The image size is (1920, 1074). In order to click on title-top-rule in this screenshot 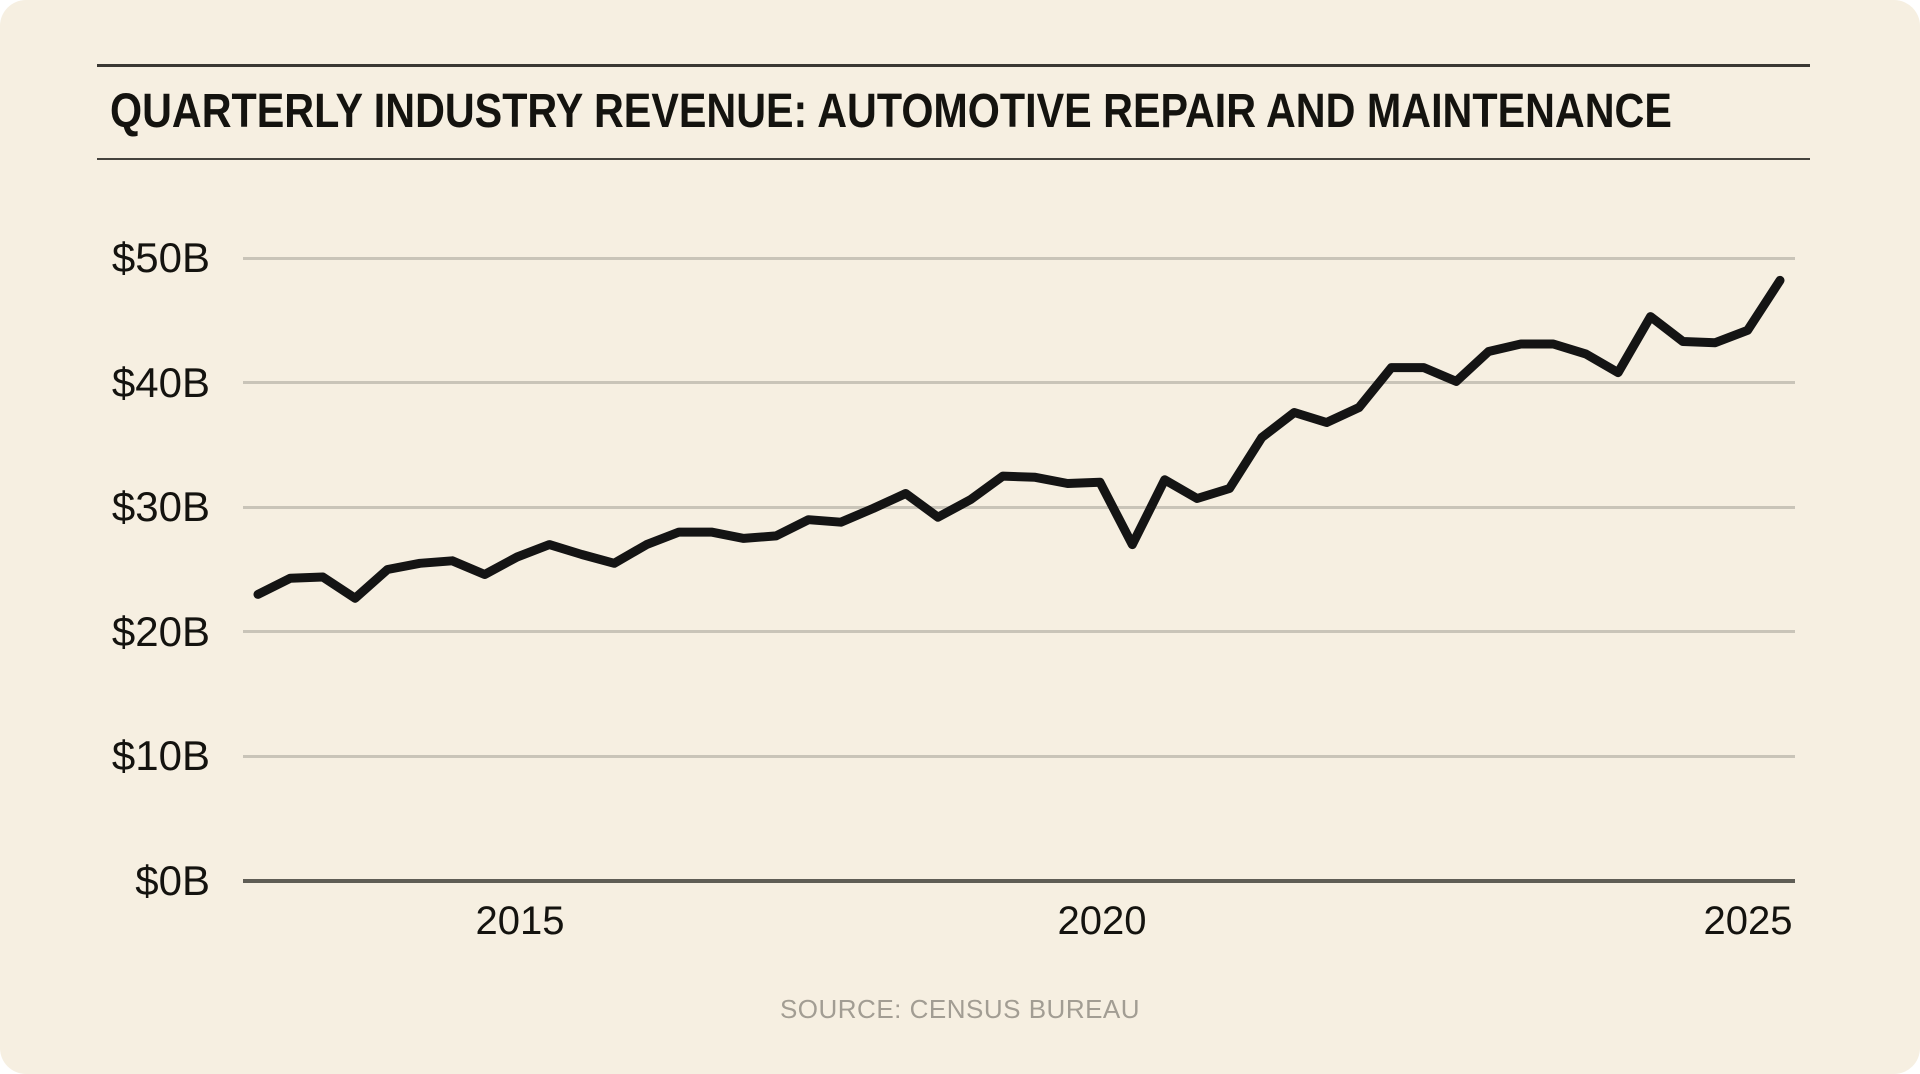, I will do `click(953, 65)`.